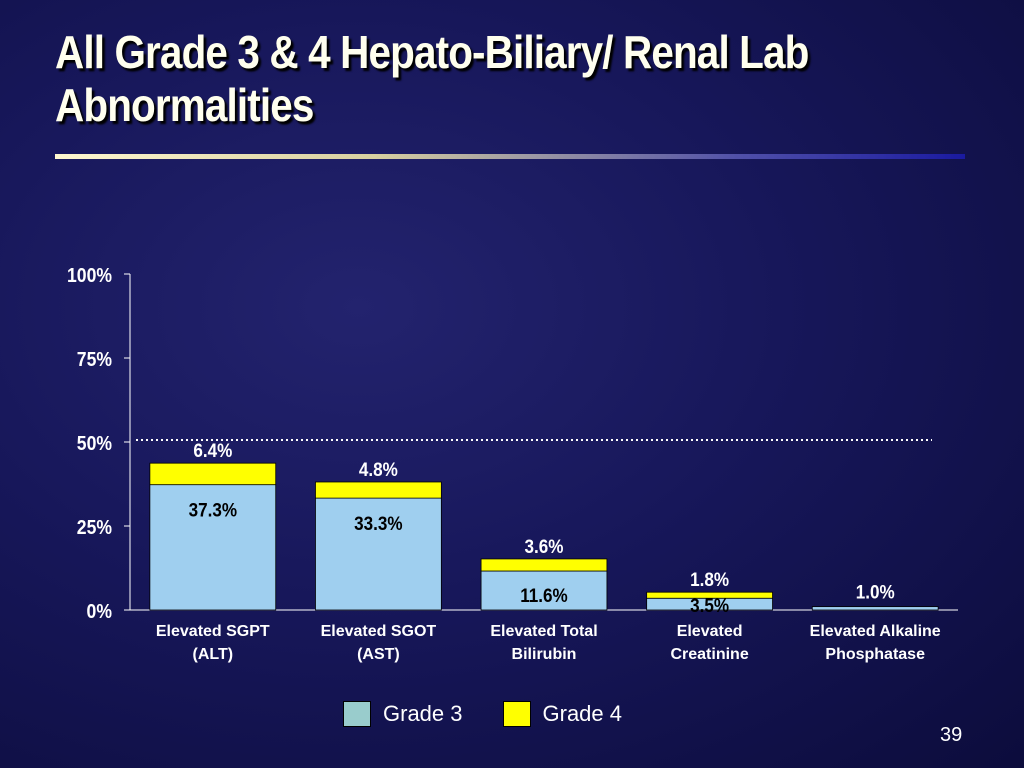 The height and width of the screenshot is (768, 1024). What do you see at coordinates (100, 611) in the screenshot?
I see `y-tick-label-0: 0%` at bounding box center [100, 611].